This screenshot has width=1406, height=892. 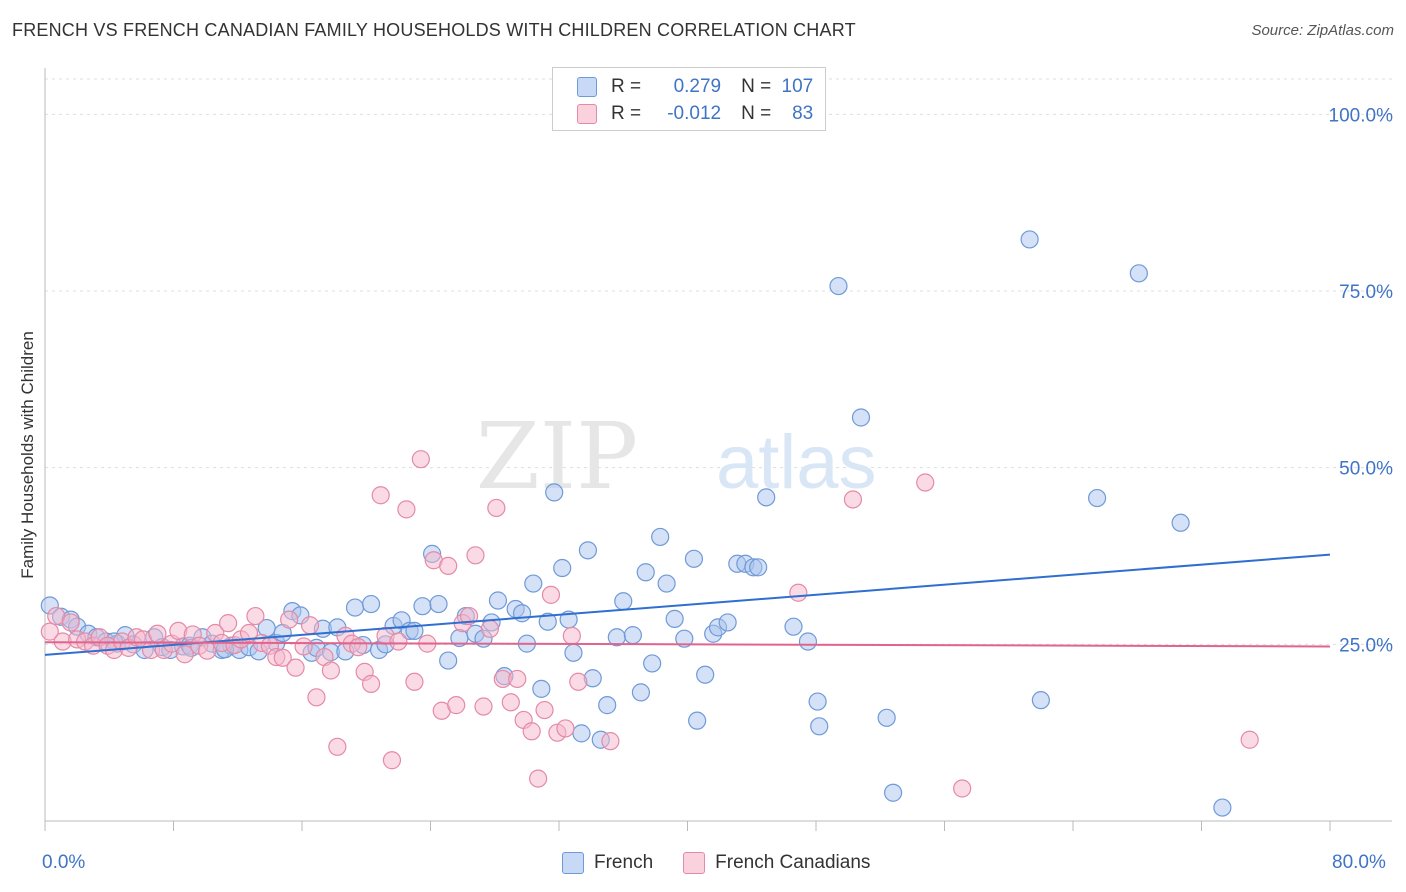 I want to click on series-legend: French French Canadians, so click(x=731, y=863).